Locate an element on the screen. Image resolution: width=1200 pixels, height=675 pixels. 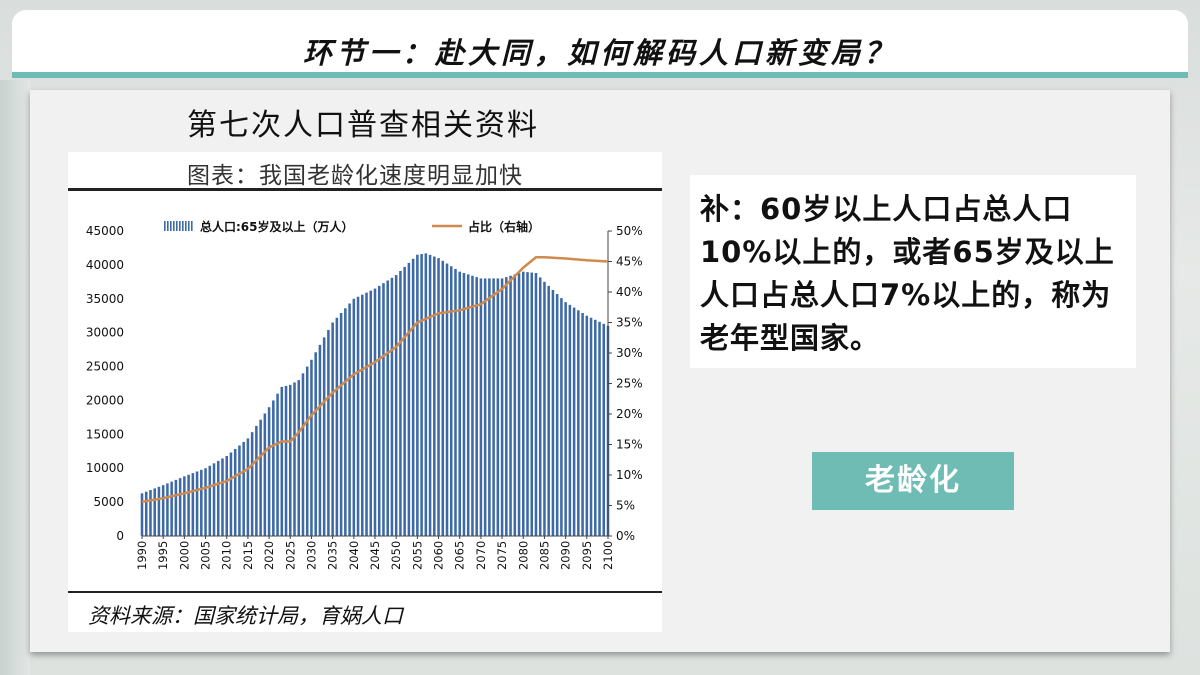
y2-tick-label-10: 50% is located at coordinates (629, 231).